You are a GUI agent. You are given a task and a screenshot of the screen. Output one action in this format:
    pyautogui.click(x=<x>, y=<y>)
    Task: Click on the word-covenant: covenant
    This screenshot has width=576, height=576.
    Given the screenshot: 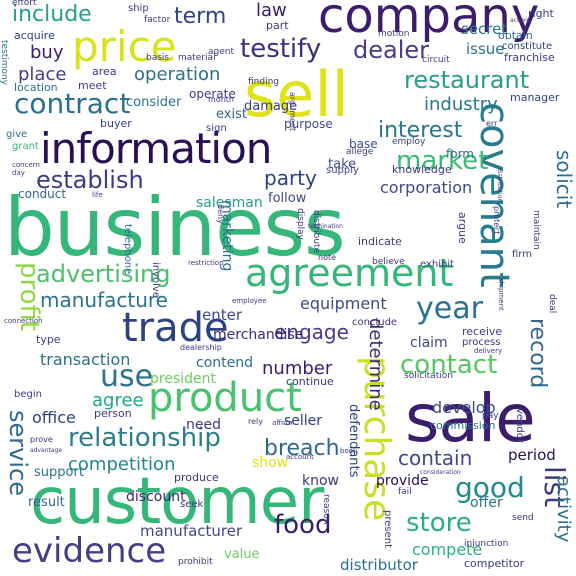 What is the action you would take?
    pyautogui.click(x=494, y=195)
    